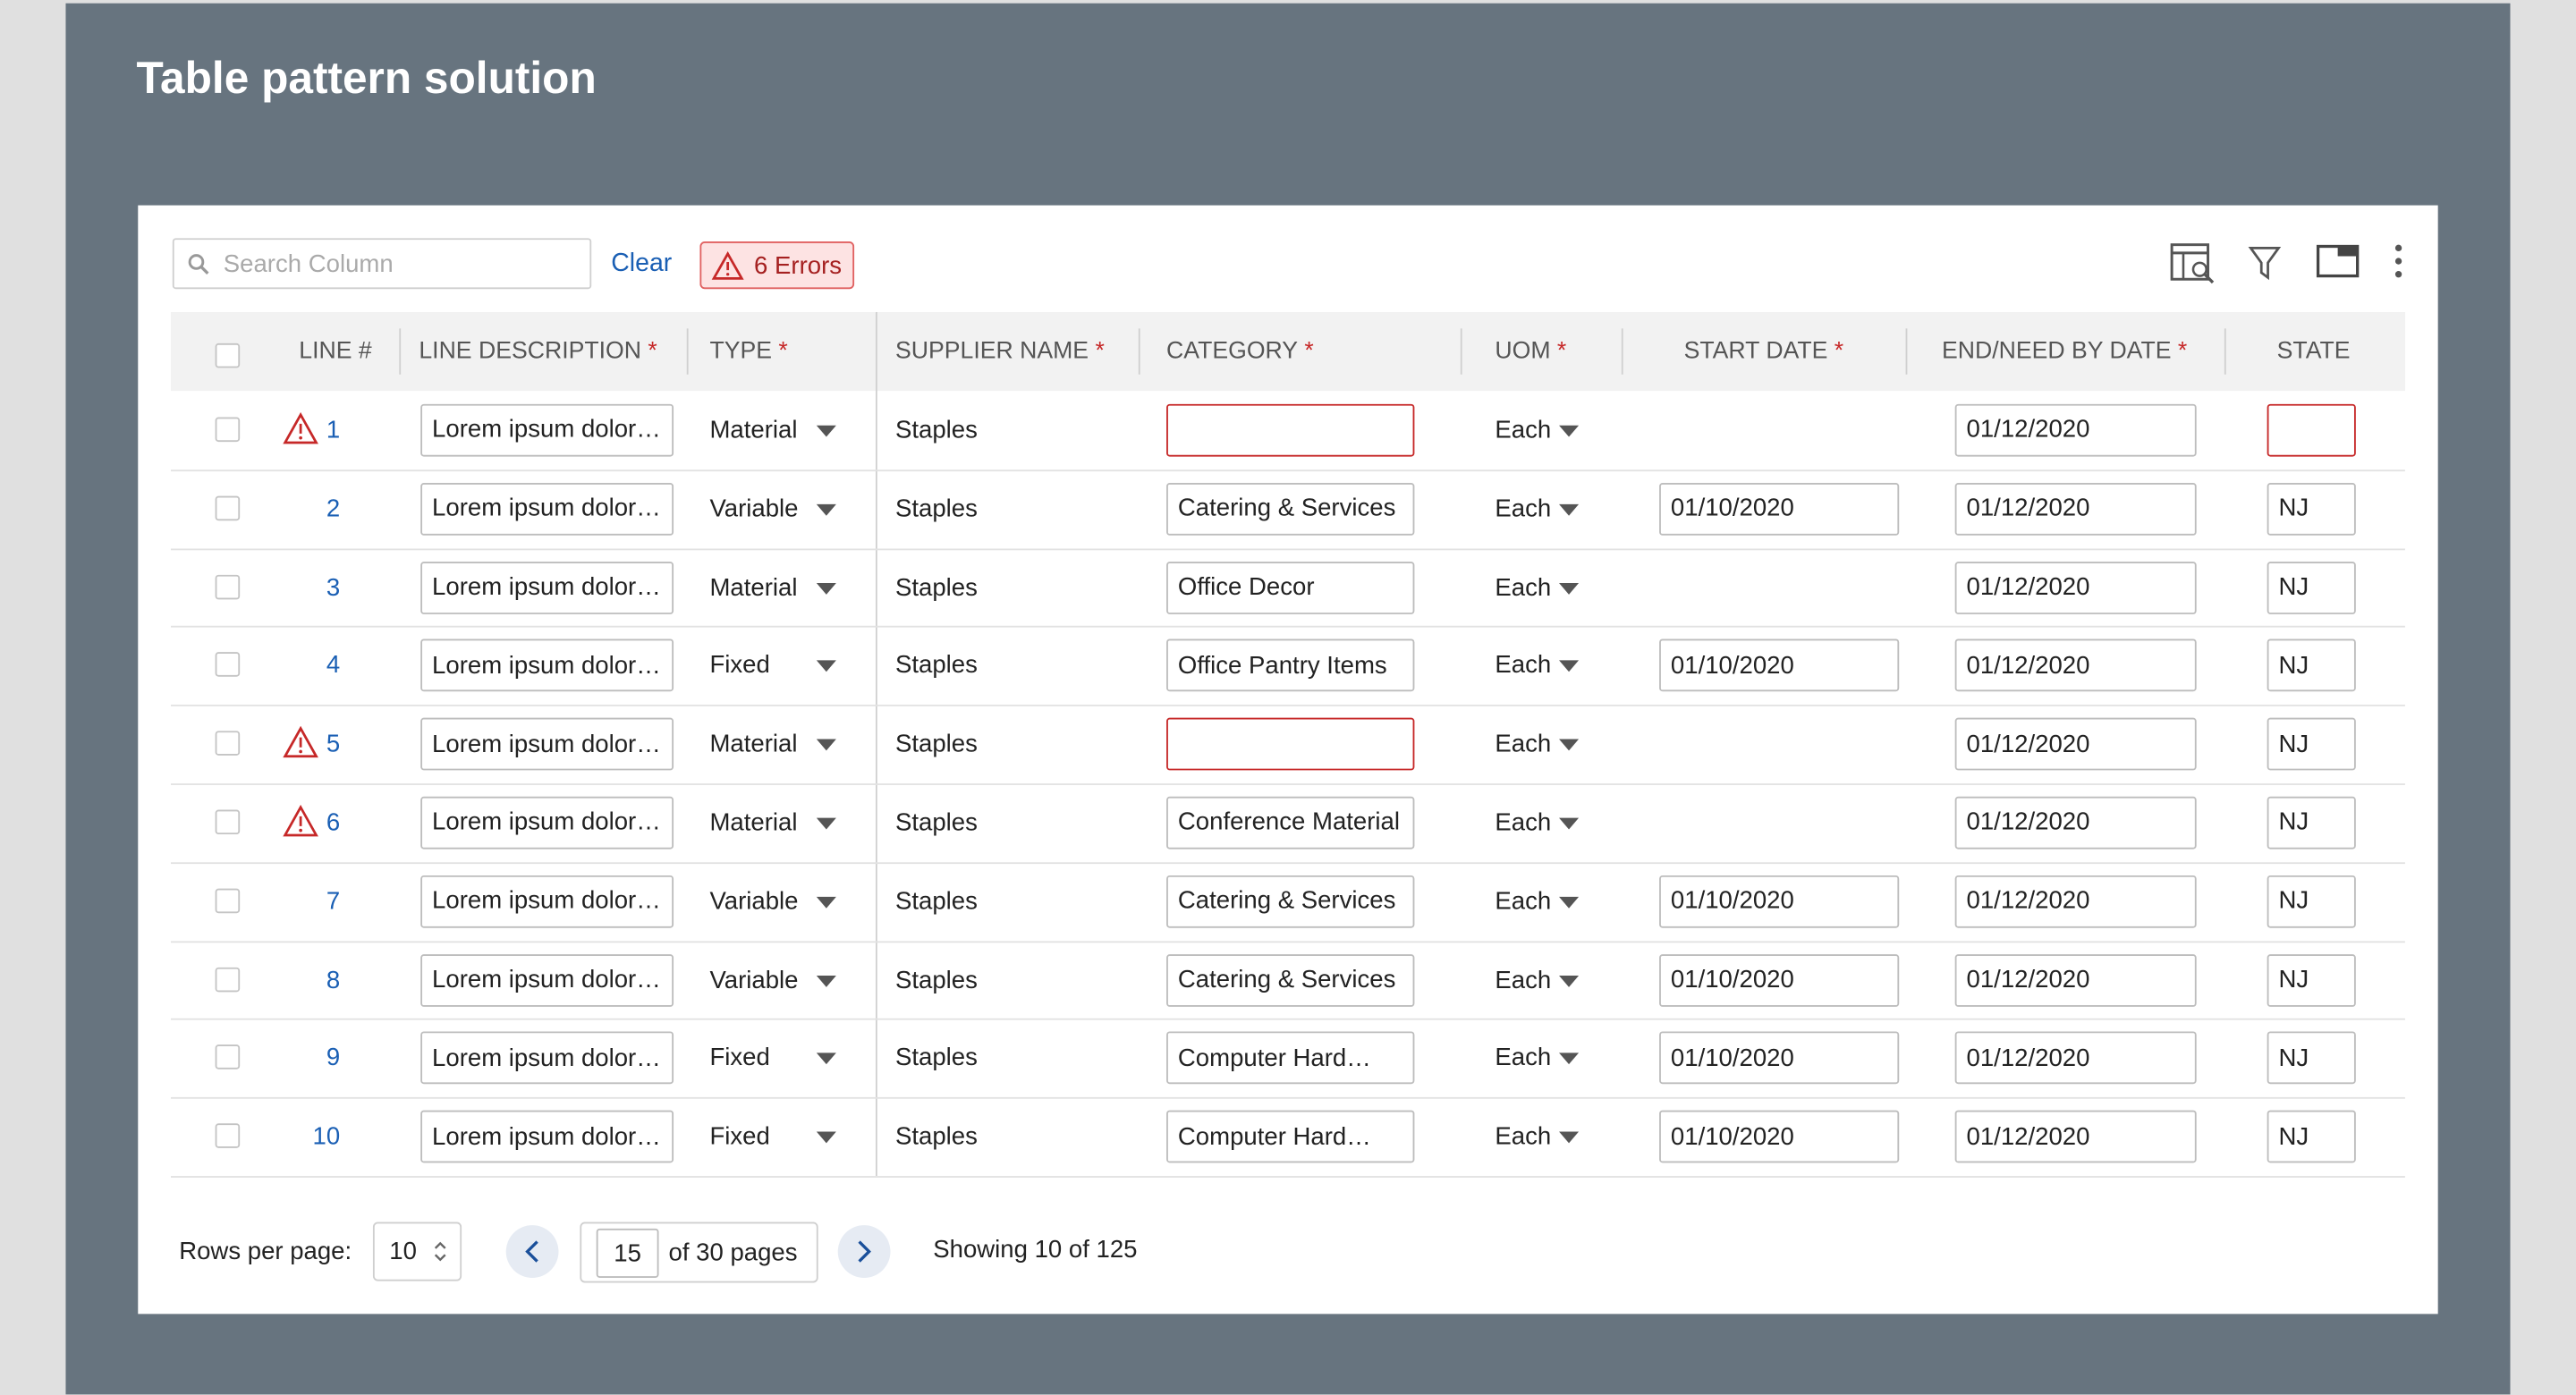  Describe the element at coordinates (333, 1058) in the screenshot. I see `line-number: 9` at that location.